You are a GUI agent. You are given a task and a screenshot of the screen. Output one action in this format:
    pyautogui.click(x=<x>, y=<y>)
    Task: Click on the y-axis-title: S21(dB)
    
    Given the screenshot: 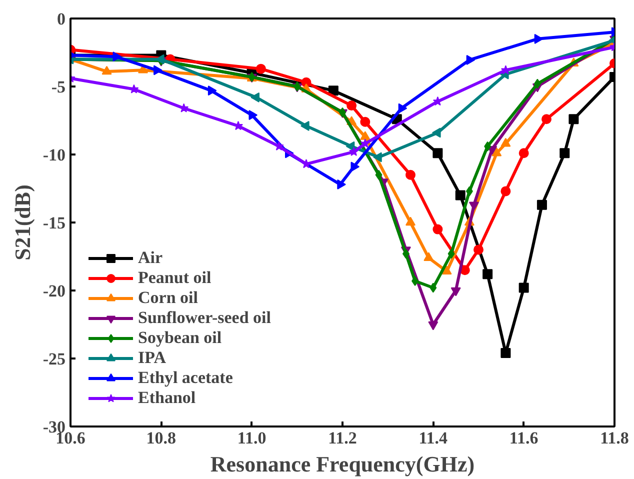 What is the action you would take?
    pyautogui.click(x=22, y=222)
    